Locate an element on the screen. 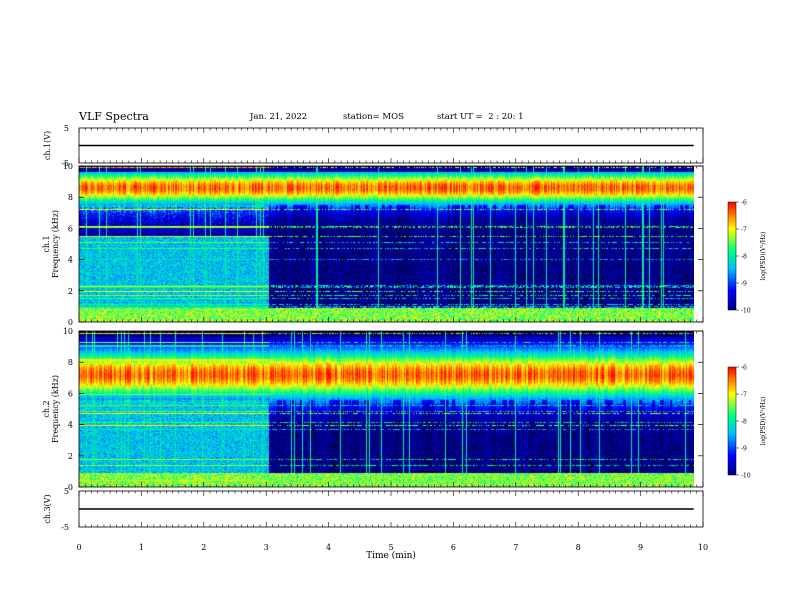 The width and height of the screenshot is (792, 612). figure-start-ut: start UT = 2 : 20: 1 is located at coordinates (480, 117).